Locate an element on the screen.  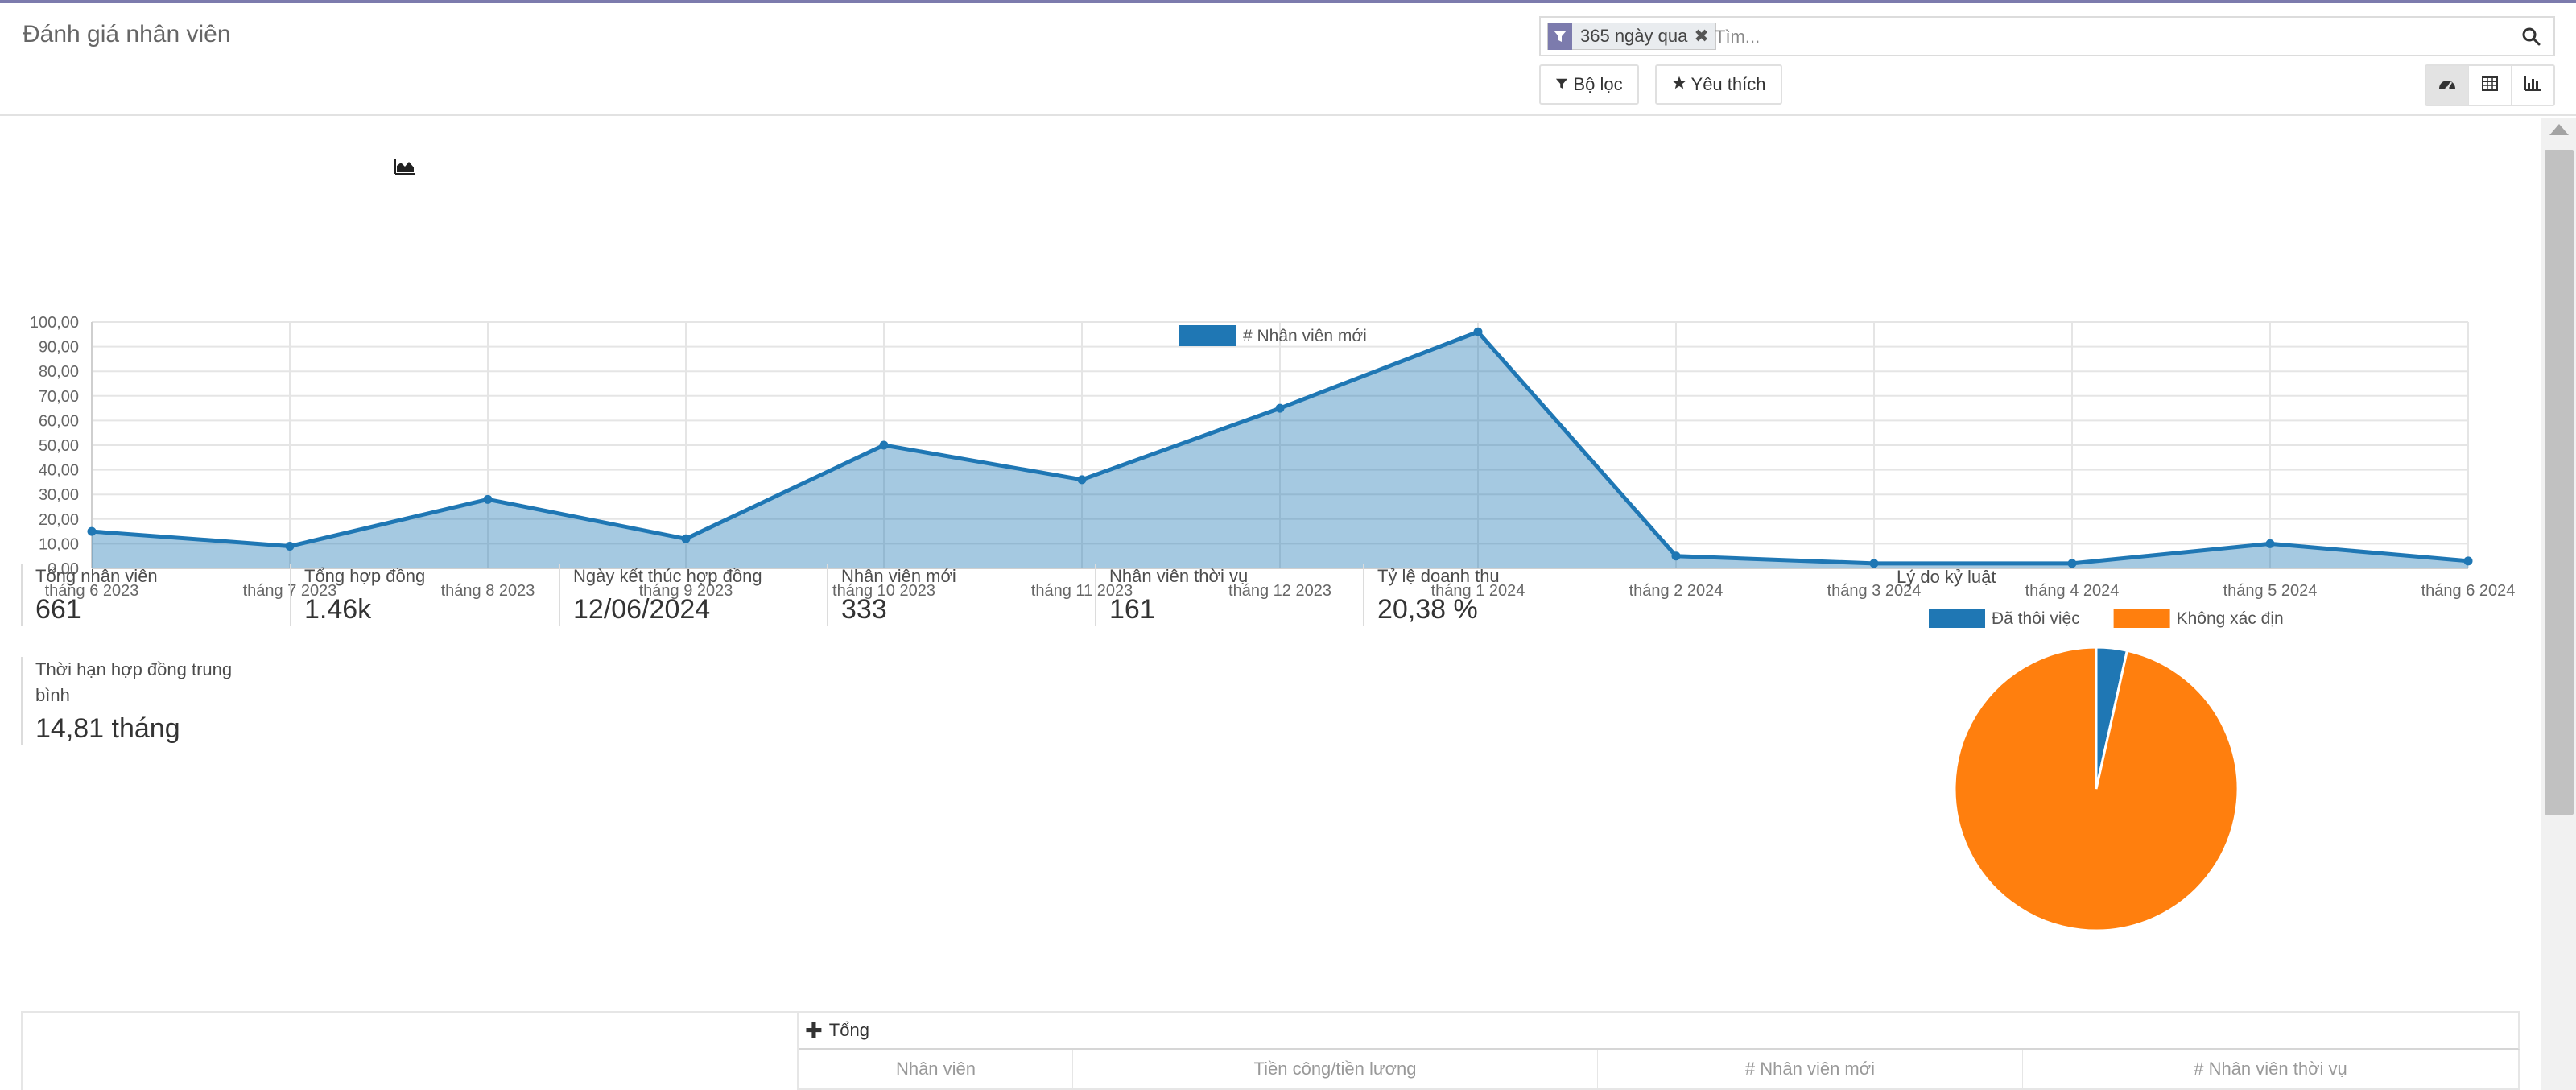
search-icon is located at coordinates (2531, 37).